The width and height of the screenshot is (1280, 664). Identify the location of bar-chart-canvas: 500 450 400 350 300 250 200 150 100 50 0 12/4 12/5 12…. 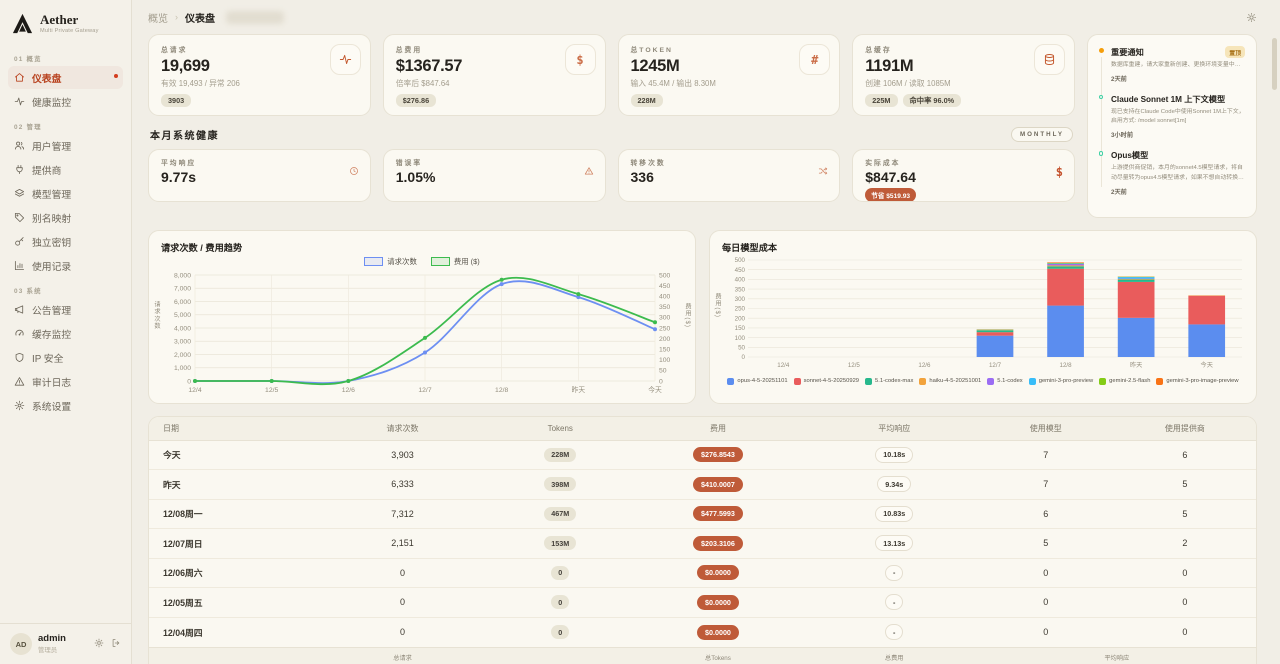
(983, 314).